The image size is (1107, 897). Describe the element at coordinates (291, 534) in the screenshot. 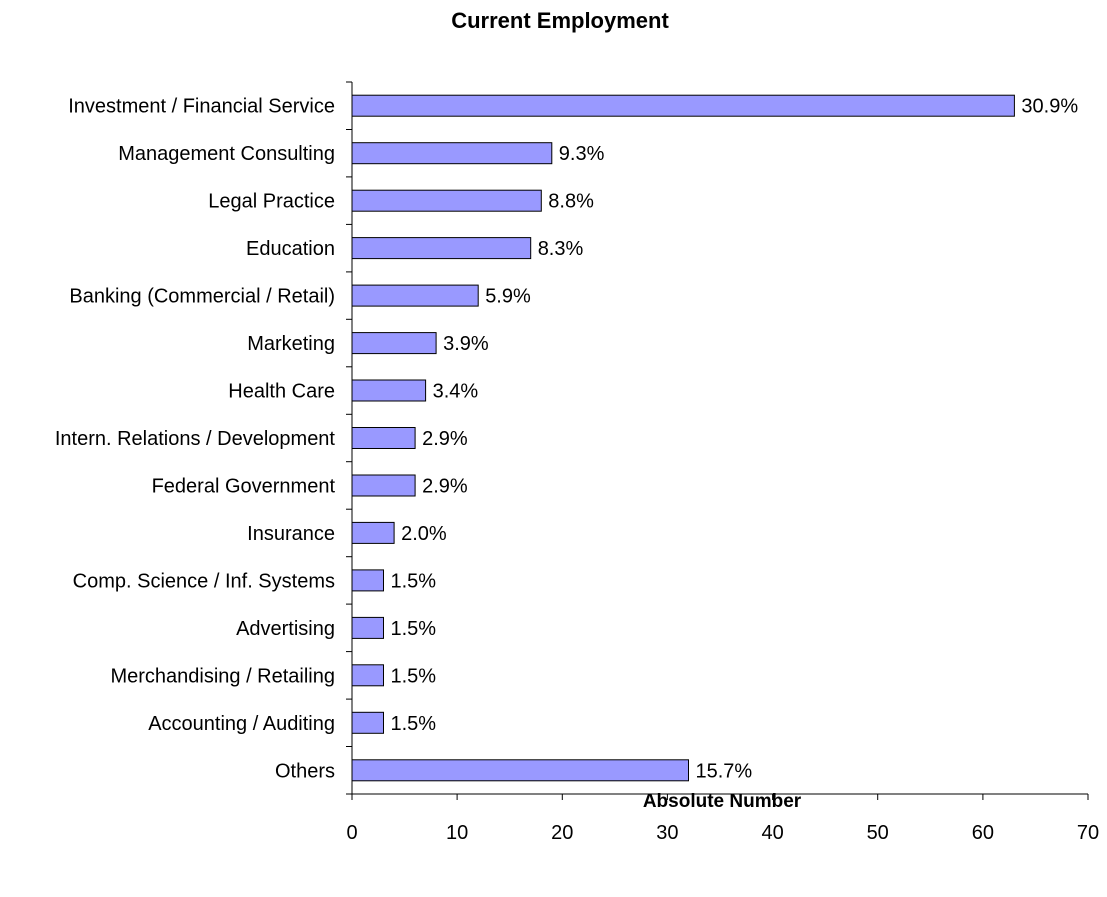

I see `category-label: Insurance` at that location.